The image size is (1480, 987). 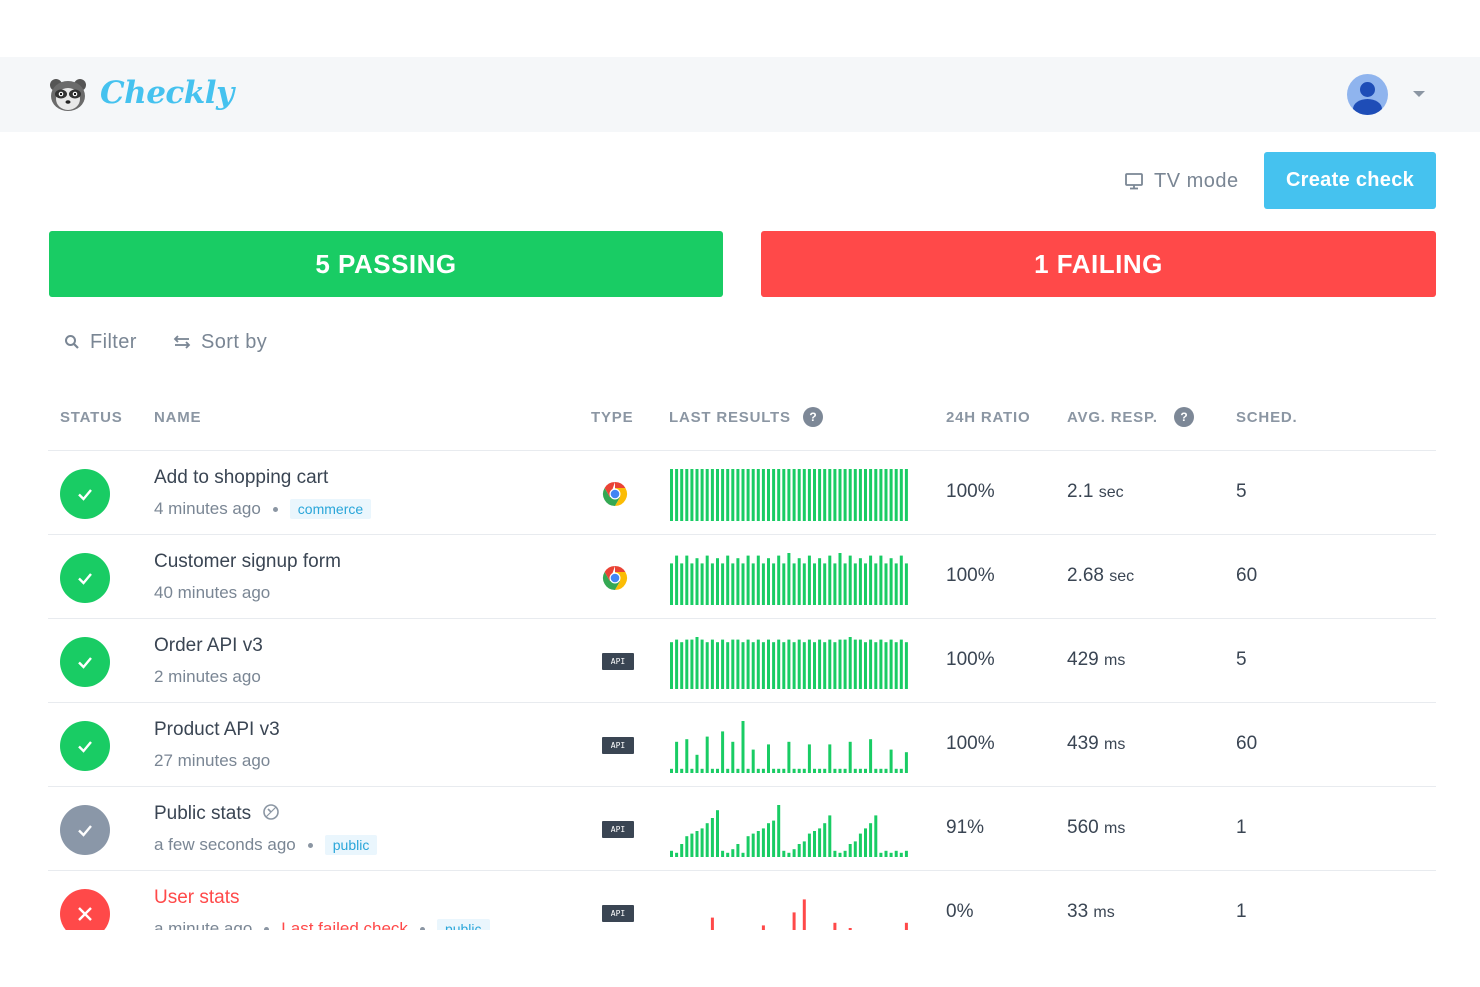 What do you see at coordinates (1350, 180) in the screenshot?
I see `create-check-button: Create check` at bounding box center [1350, 180].